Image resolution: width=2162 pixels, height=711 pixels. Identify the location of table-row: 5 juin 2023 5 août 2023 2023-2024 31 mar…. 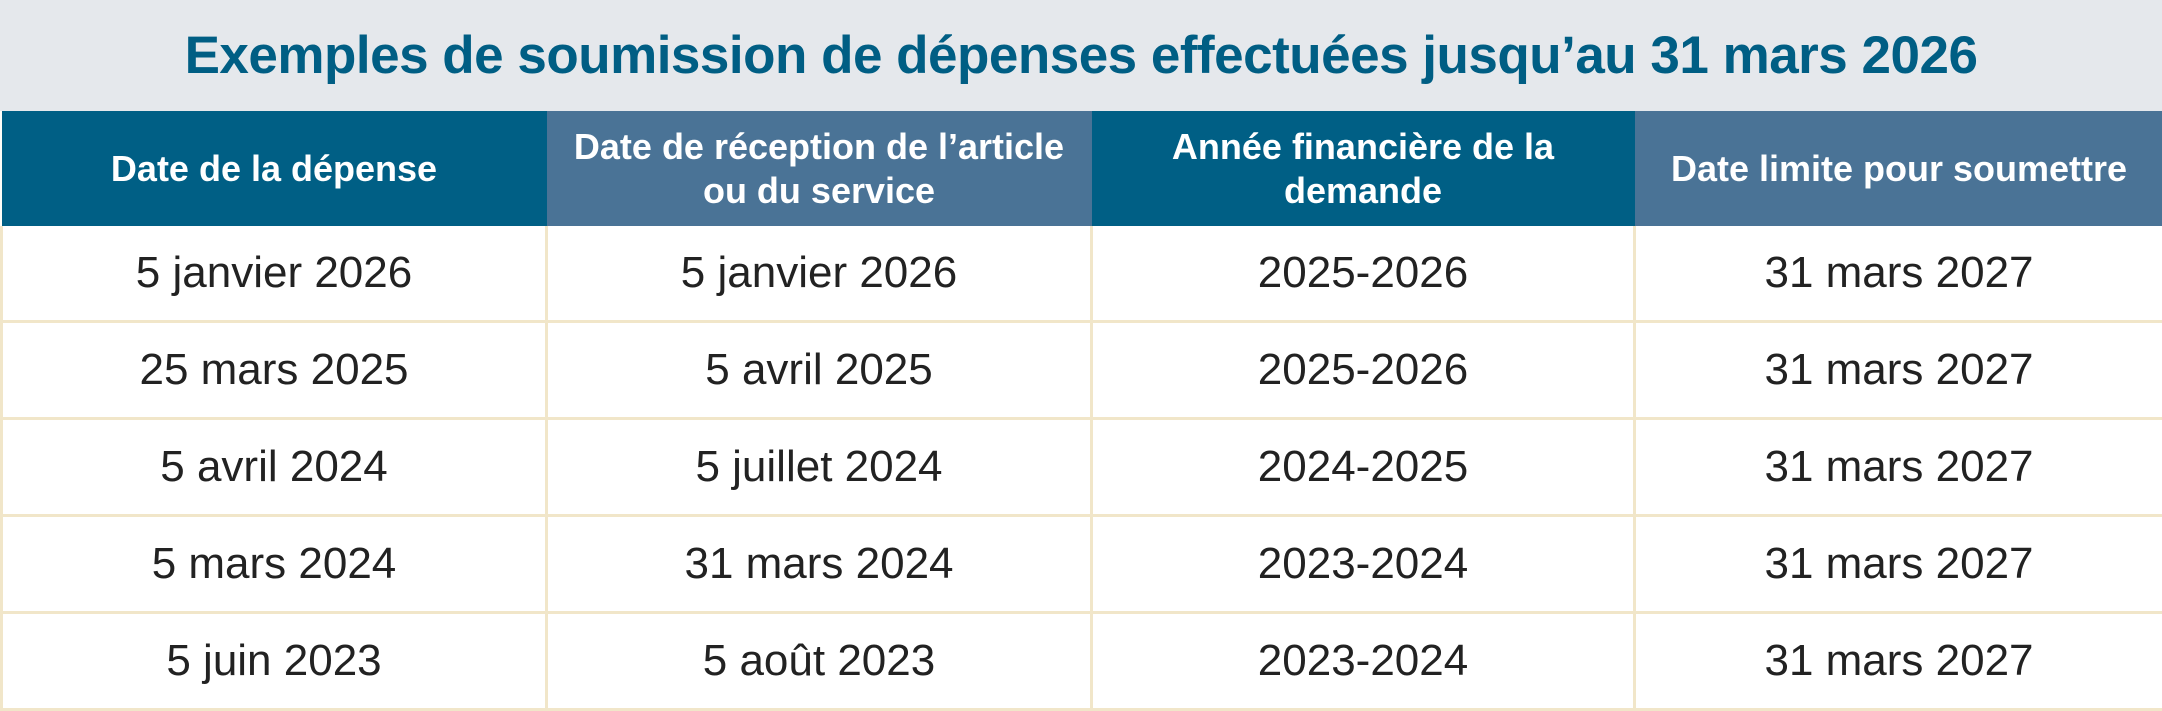
(1082, 661).